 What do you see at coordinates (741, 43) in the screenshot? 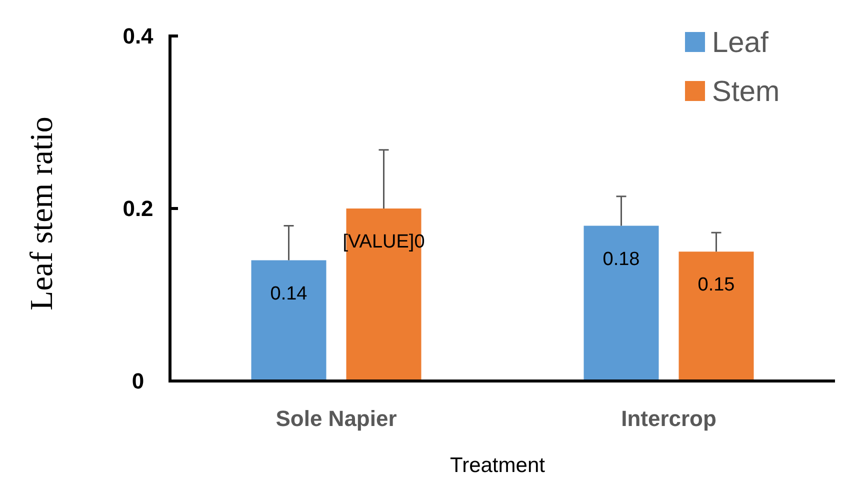
I see `legend-label: Leaf` at bounding box center [741, 43].